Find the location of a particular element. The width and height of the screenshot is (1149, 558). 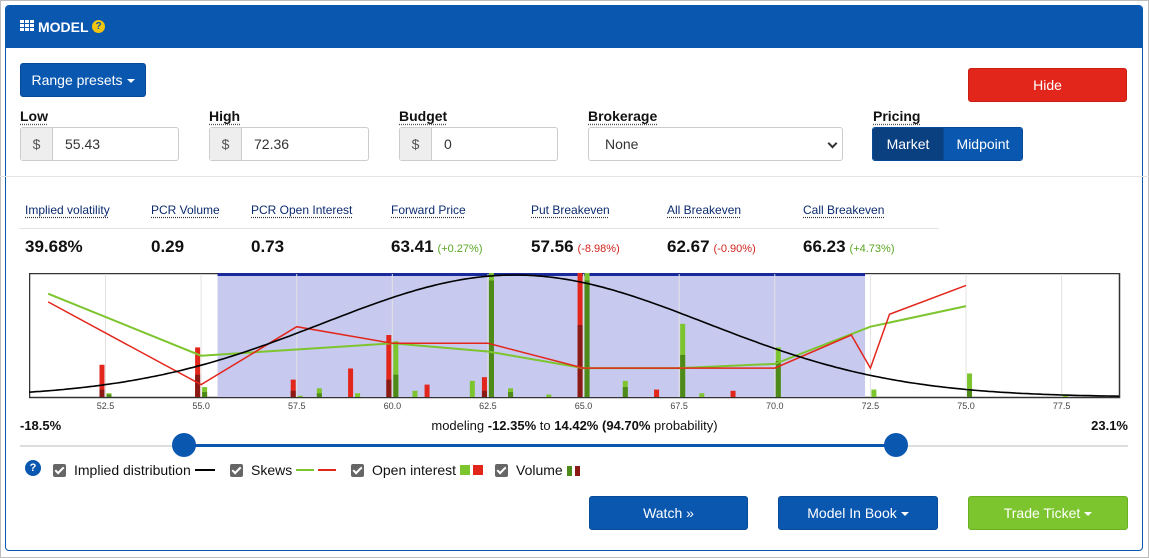

chevron-down-icon is located at coordinates (832, 143).